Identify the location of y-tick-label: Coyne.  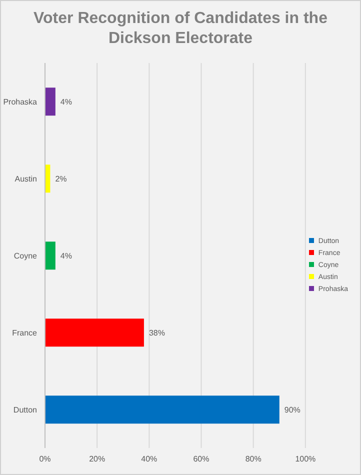
(26, 255).